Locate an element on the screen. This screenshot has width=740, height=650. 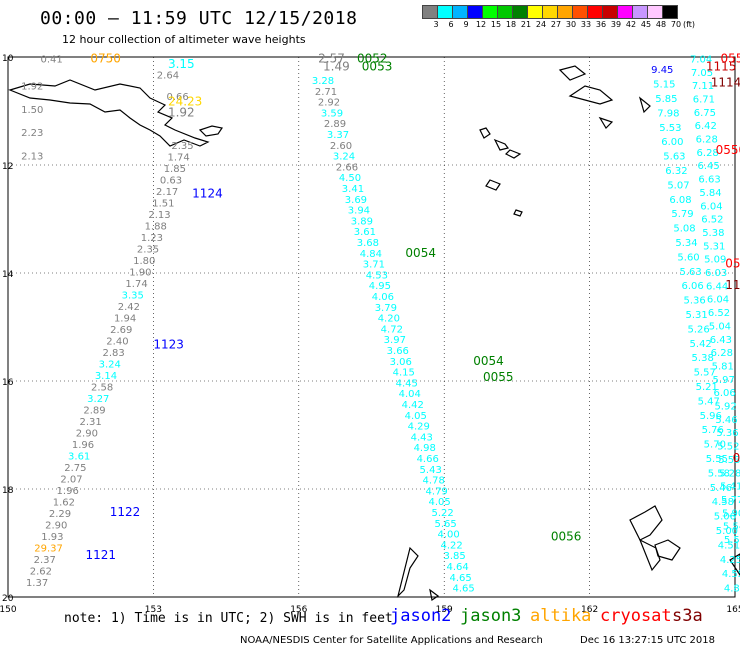
wave-height-value: 4.55 is located at coordinates (731, 574).